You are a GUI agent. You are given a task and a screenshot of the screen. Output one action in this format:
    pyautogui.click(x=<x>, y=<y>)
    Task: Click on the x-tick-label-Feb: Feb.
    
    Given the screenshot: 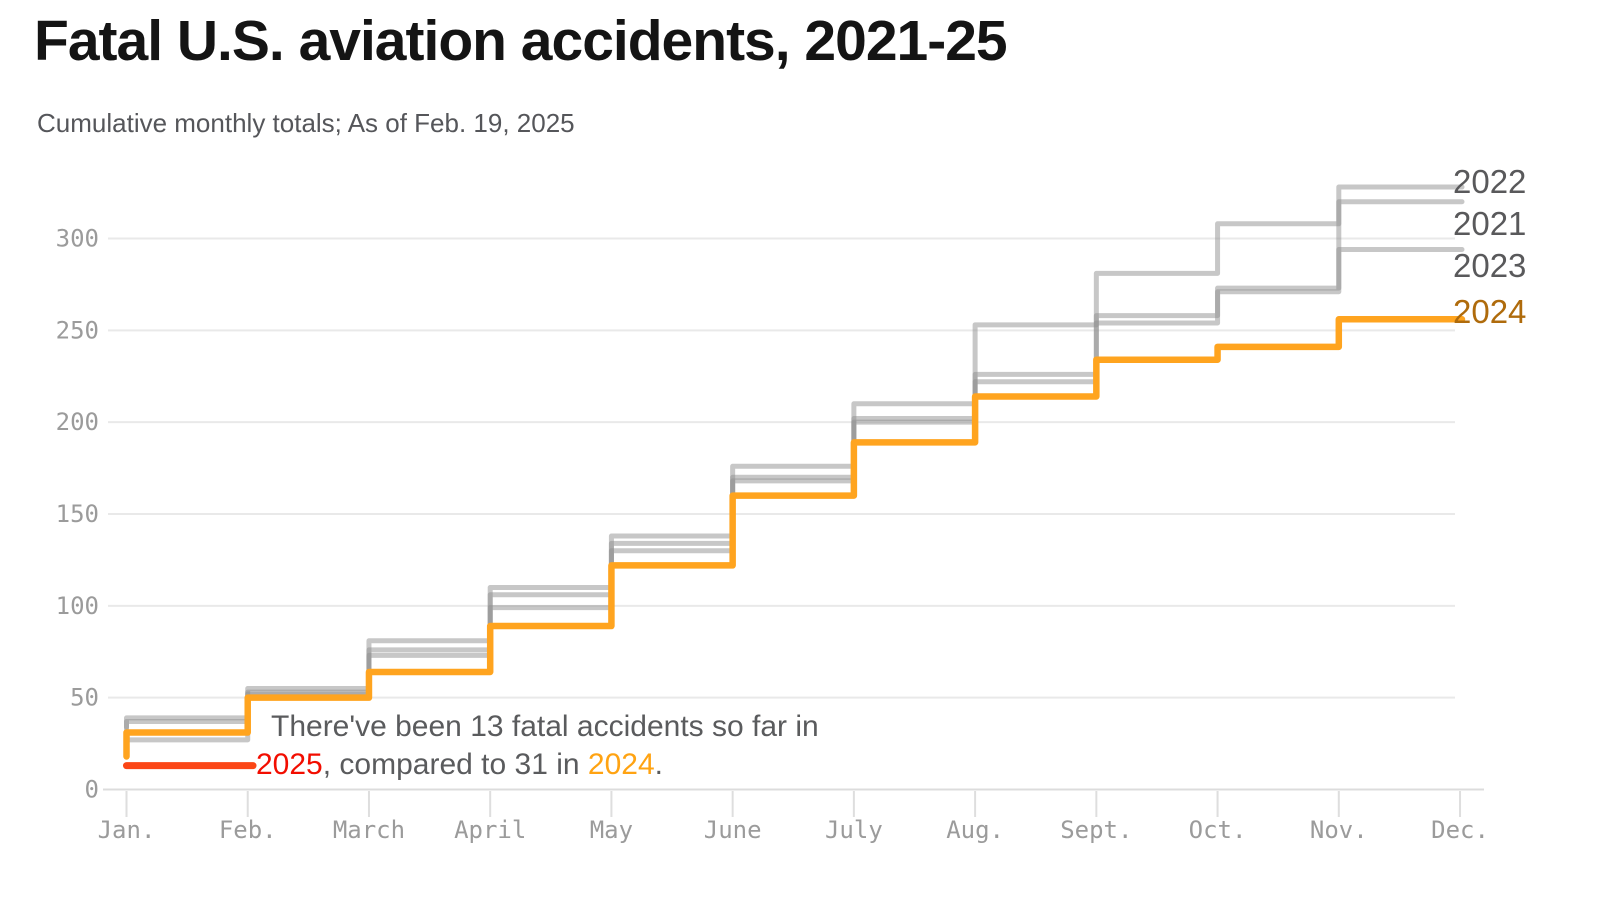 What is the action you would take?
    pyautogui.click(x=248, y=830)
    